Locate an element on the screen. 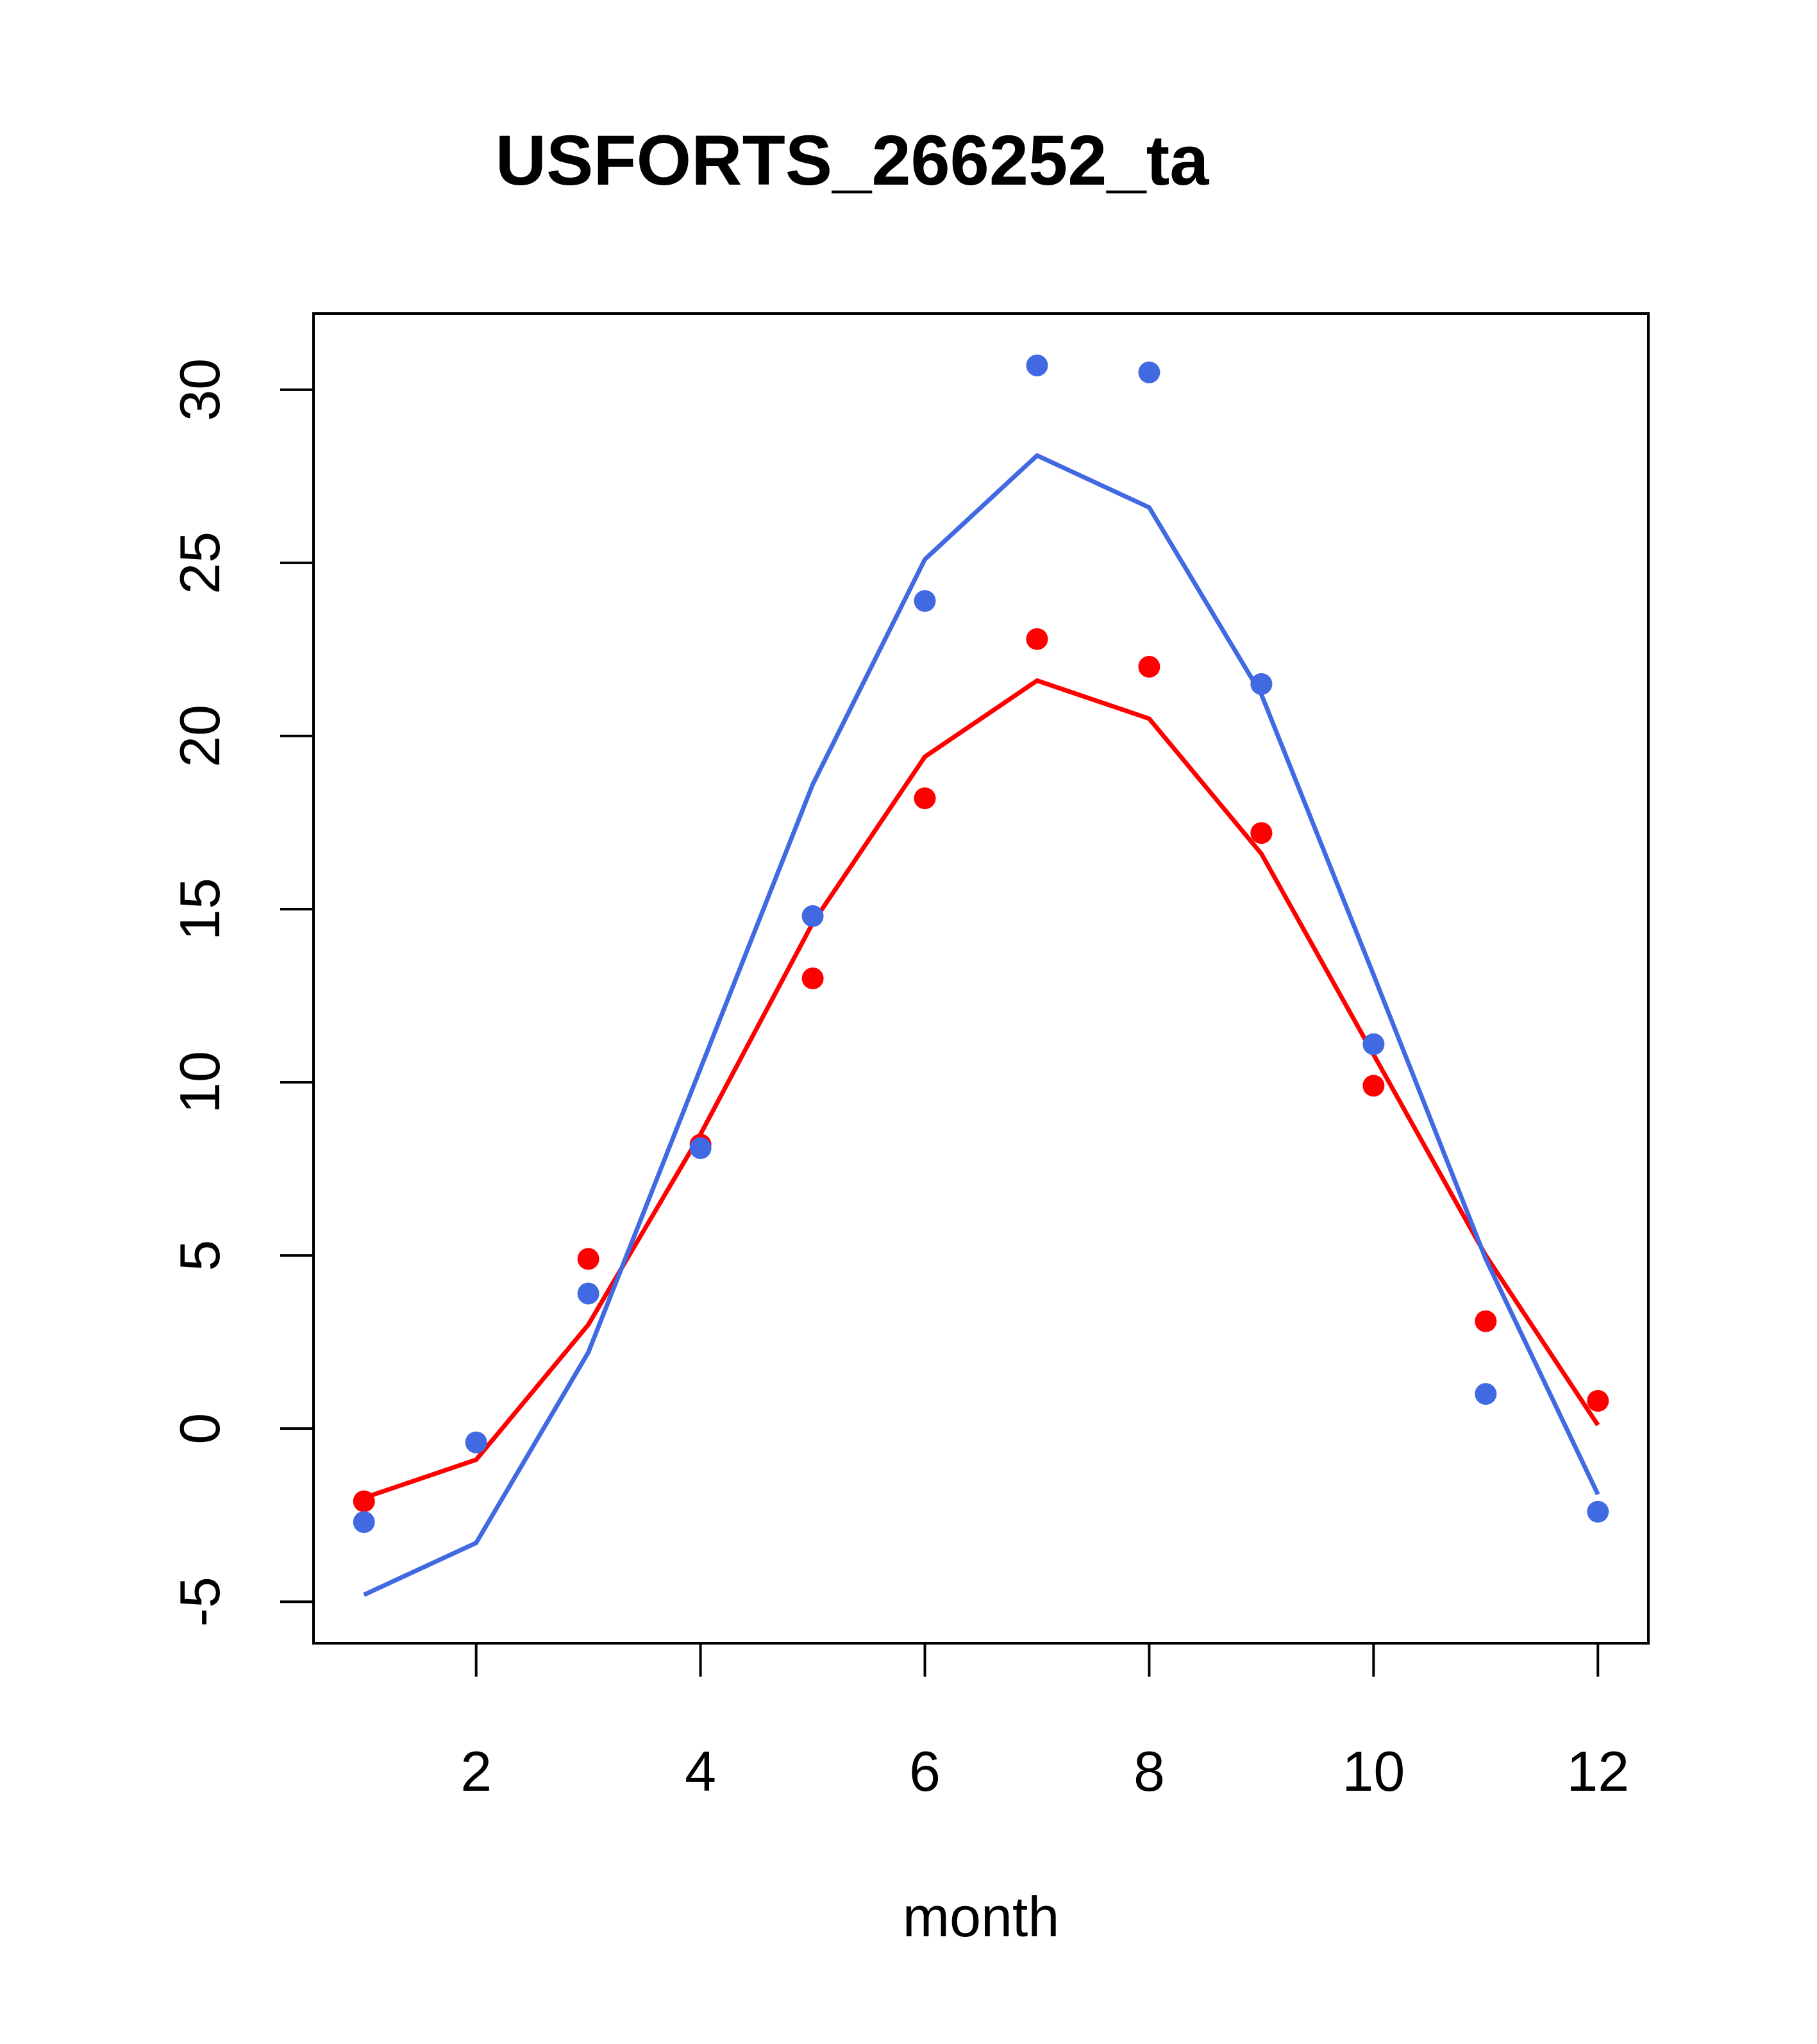  x-tick-label: 2 is located at coordinates (476, 1771).